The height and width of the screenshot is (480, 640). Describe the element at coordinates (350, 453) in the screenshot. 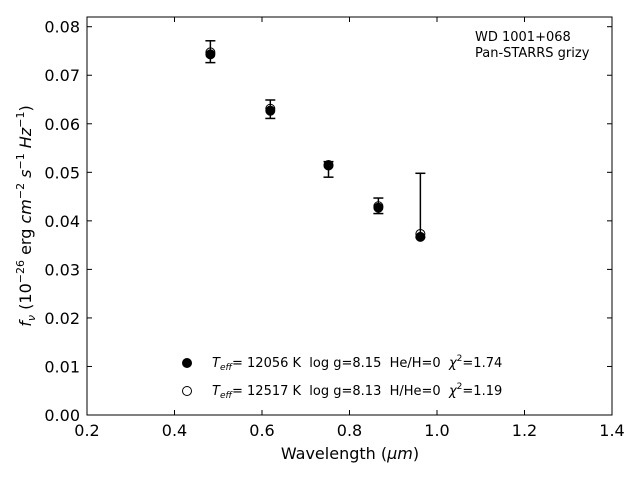

I see `x-axis-label: Wavelength (μm)` at that location.